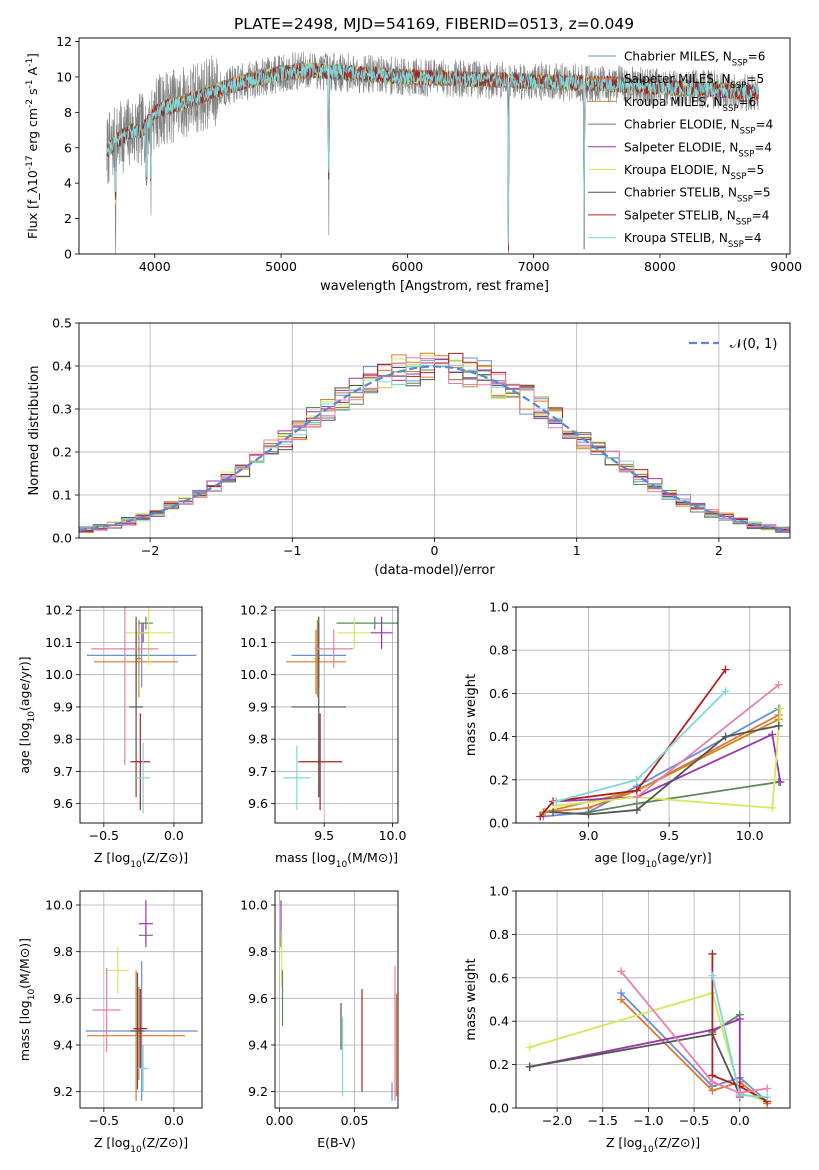 Image resolution: width=819 pixels, height=1170 pixels. Describe the element at coordinates (32, 204) in the screenshot. I see `label-part: Flux [f_λ10` at that location.